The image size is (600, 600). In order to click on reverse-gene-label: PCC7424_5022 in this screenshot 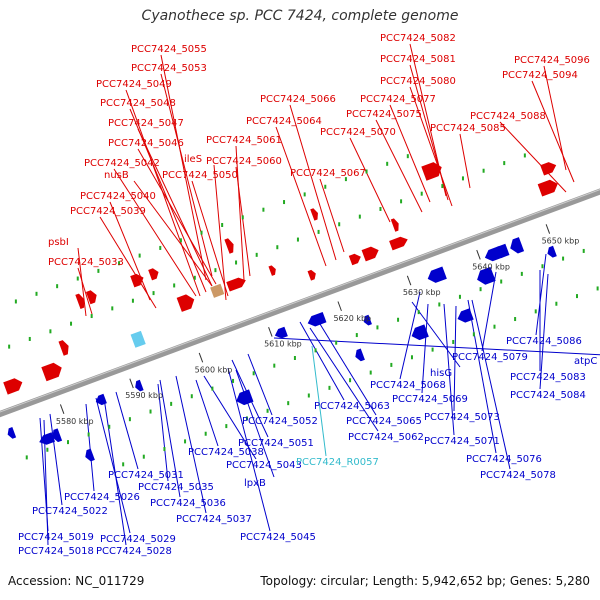, I will do `click(70, 511)`.